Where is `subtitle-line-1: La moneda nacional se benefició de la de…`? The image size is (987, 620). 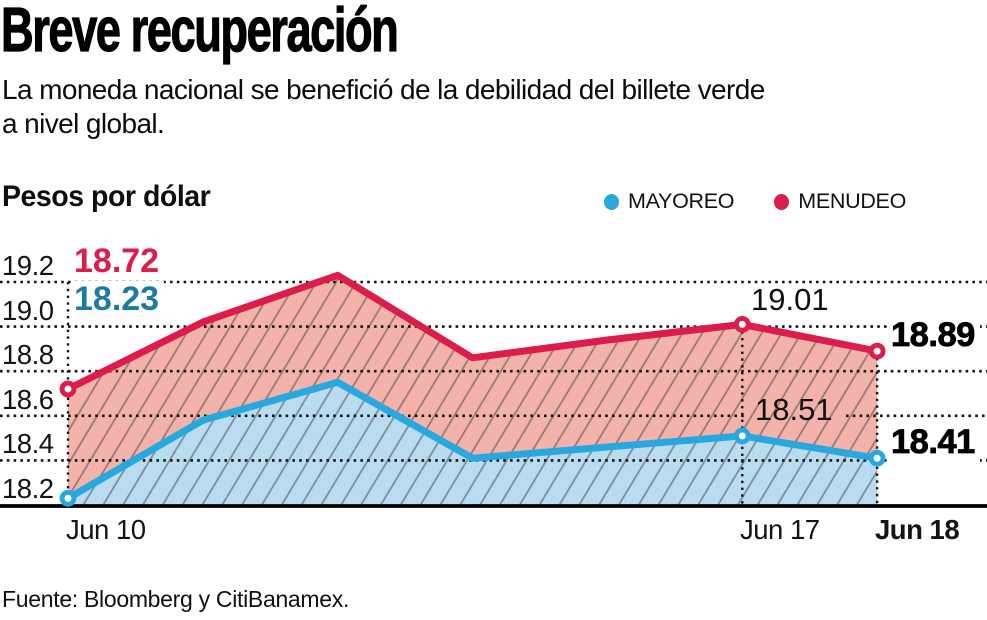 subtitle-line-1: La moneda nacional se benefició de la de… is located at coordinates (383, 89).